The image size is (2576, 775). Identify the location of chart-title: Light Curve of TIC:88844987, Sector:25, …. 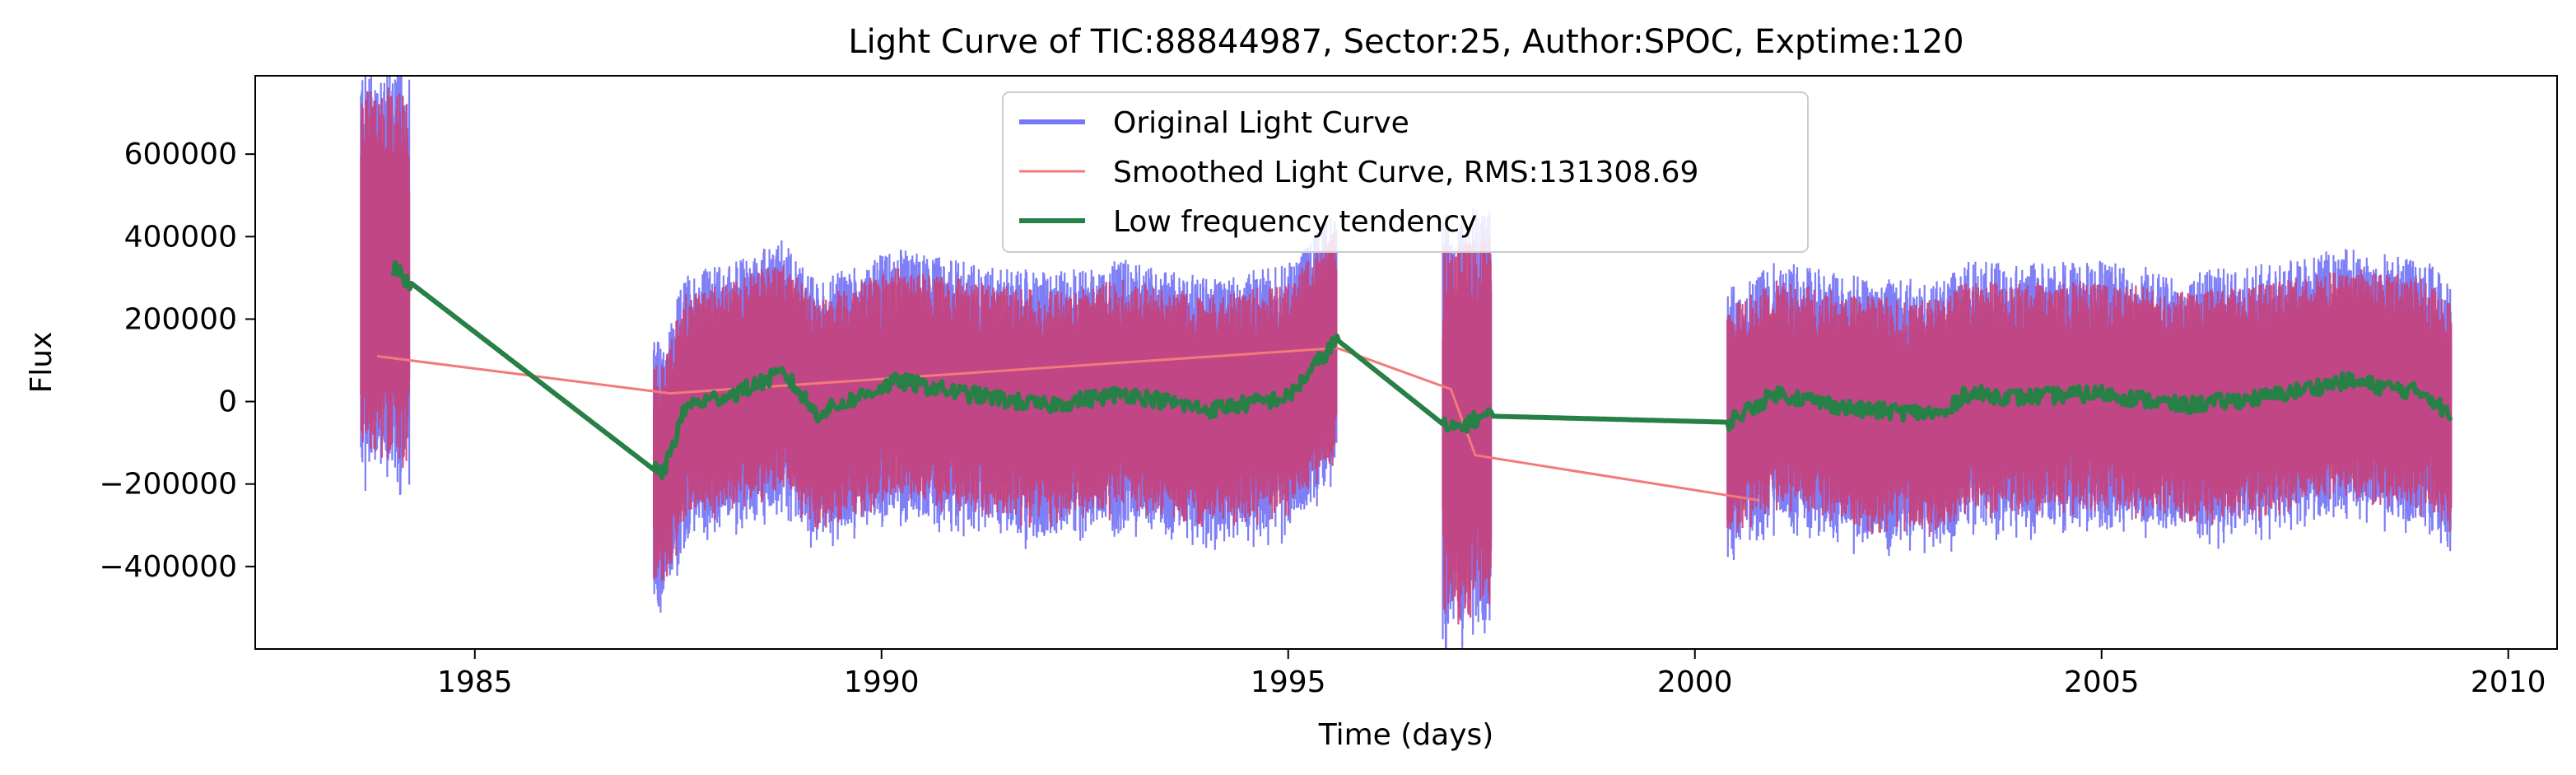
(1405, 42).